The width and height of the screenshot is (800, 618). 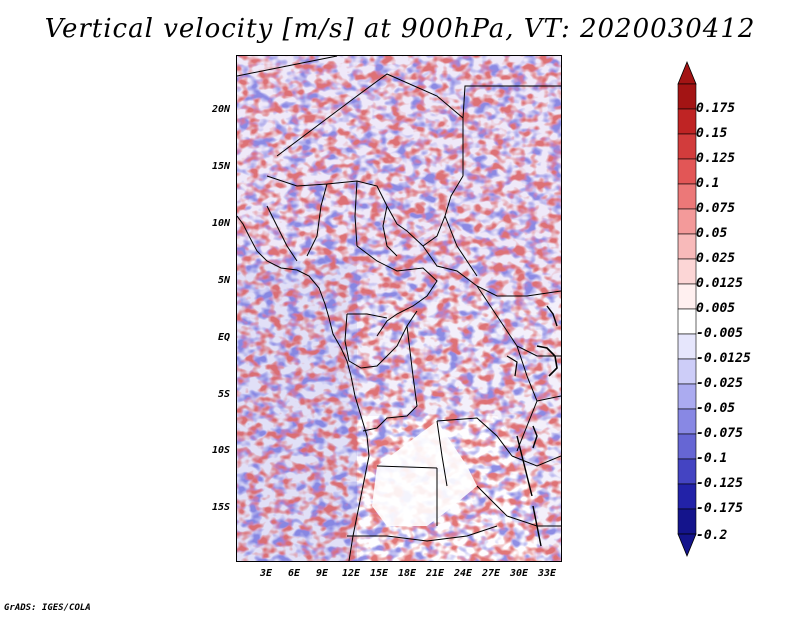 I want to click on colorbar-label: -0.1, so click(x=712, y=458).